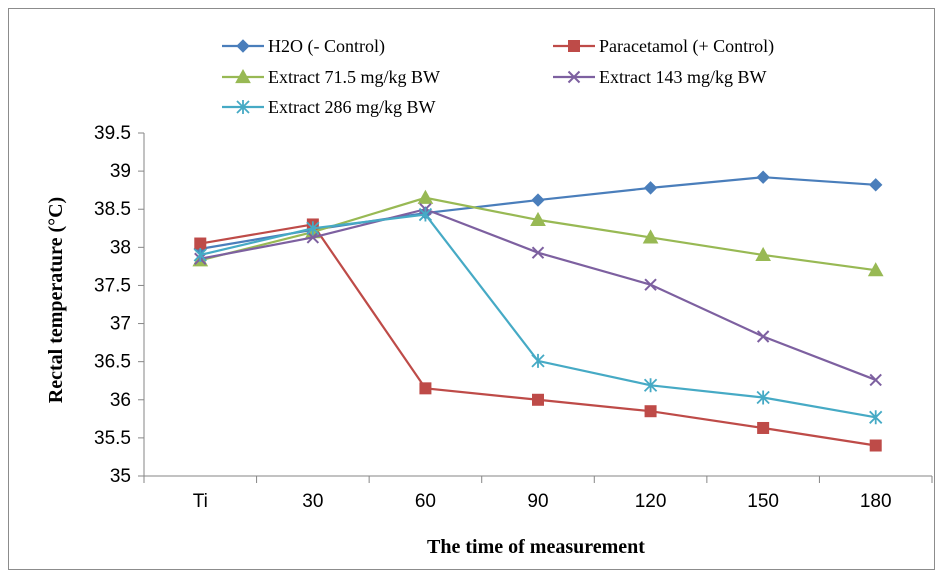  I want to click on y-tick-label: 35, so click(120, 476).